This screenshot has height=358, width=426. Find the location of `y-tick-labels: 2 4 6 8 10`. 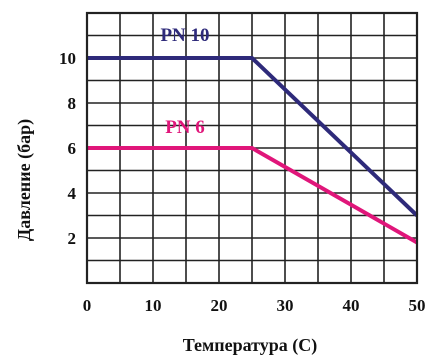

y-tick-labels: 2 4 6 8 10 is located at coordinates (68, 148).